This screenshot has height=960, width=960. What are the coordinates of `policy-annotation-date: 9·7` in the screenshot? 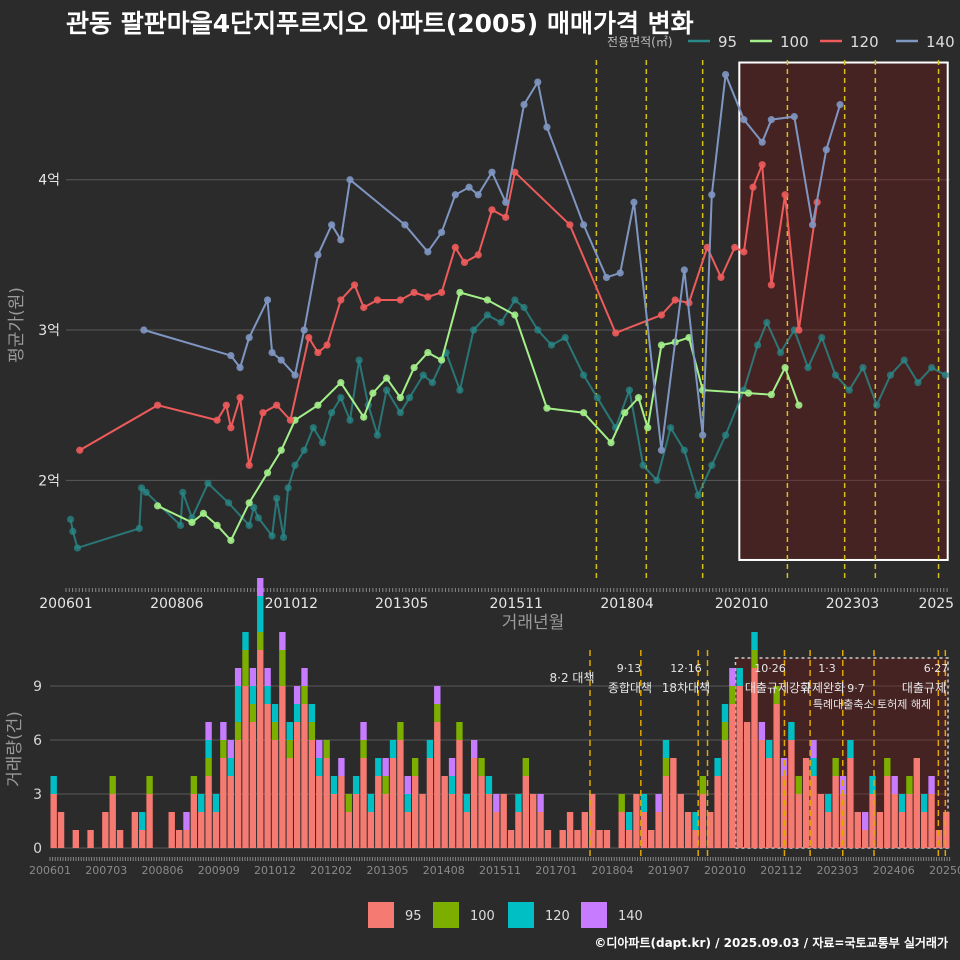 It's located at (856, 688).